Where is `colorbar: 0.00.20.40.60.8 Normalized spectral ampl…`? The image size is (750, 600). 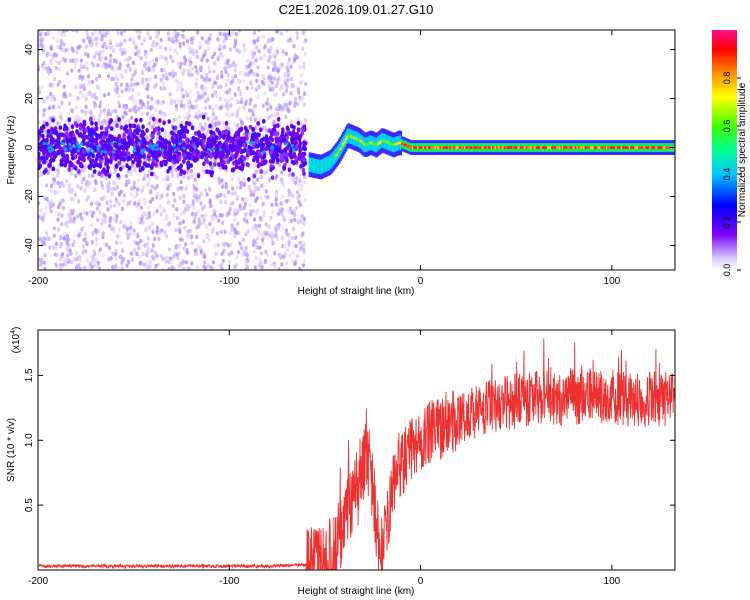
colorbar: 0.00.20.40.60.8 Normalized spectral ampl… is located at coordinates (730, 153).